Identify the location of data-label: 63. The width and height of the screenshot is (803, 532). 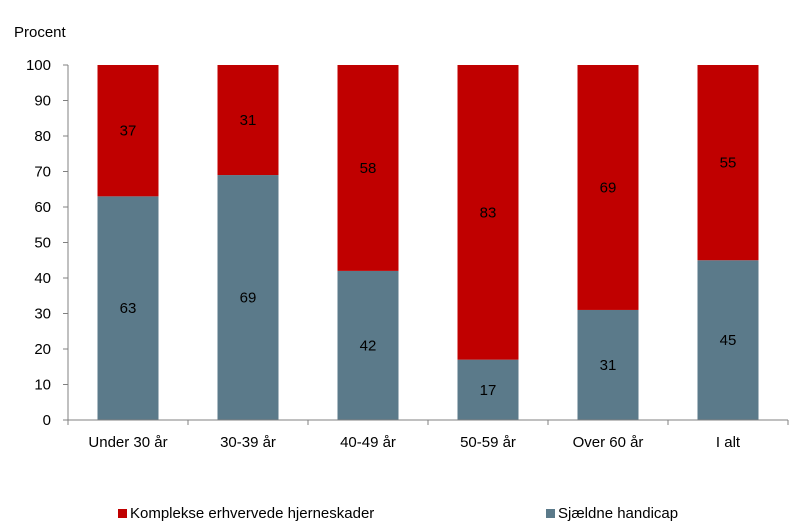
(128, 308).